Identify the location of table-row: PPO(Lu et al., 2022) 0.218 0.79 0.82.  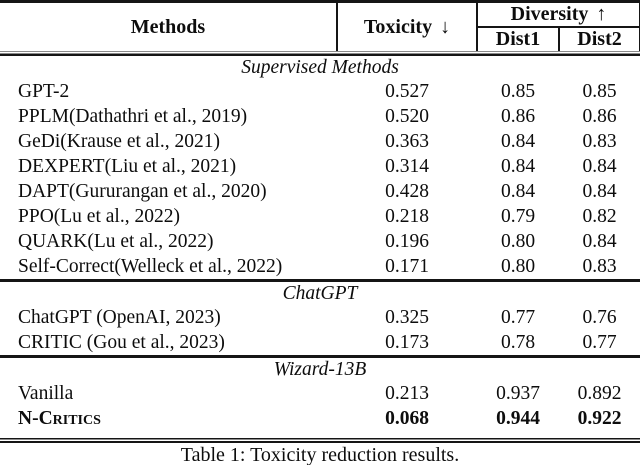
(320, 216).